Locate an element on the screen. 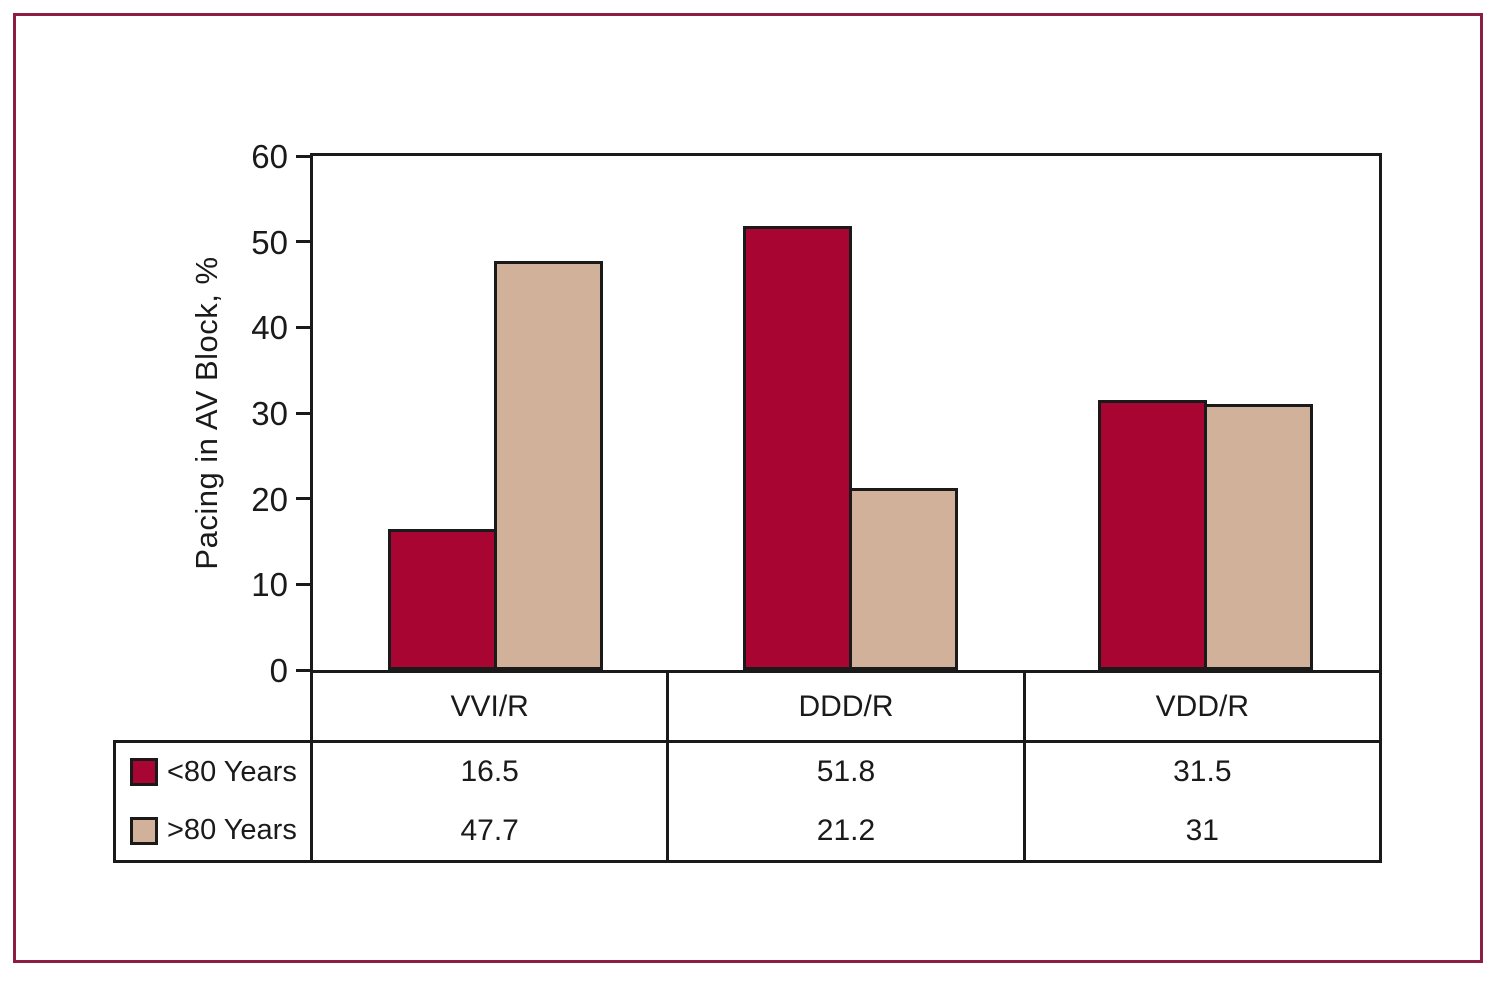  category-header-row: VVI/R DDD/R VDD/R is located at coordinates (846, 706).